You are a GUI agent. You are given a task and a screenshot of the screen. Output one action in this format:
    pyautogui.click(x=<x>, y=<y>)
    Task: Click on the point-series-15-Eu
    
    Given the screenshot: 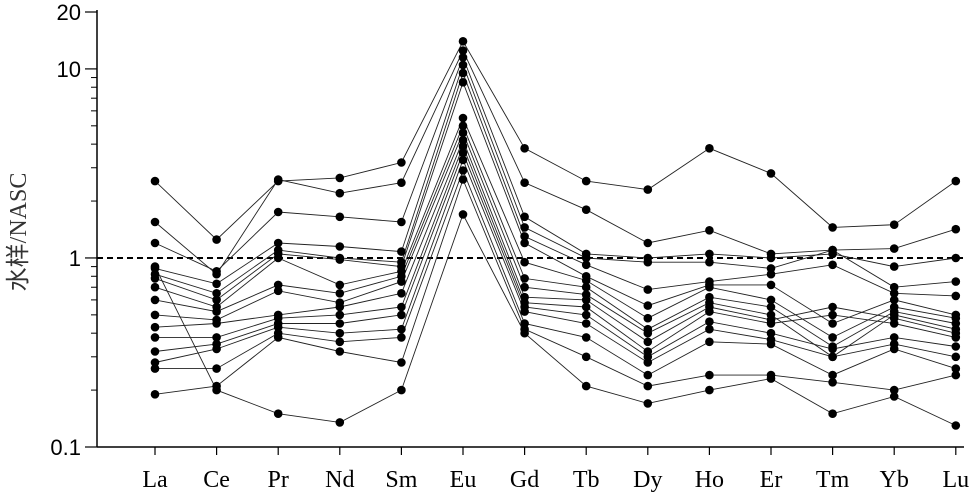 What is the action you would take?
    pyautogui.click(x=463, y=179)
    